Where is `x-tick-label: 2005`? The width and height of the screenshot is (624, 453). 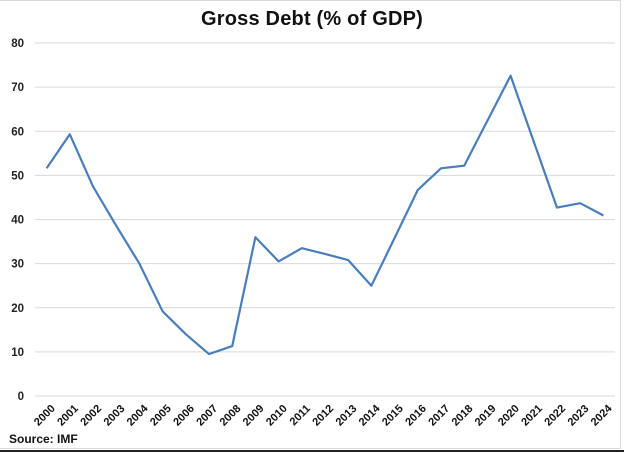 x-tick-label: 2005 is located at coordinates (161, 416).